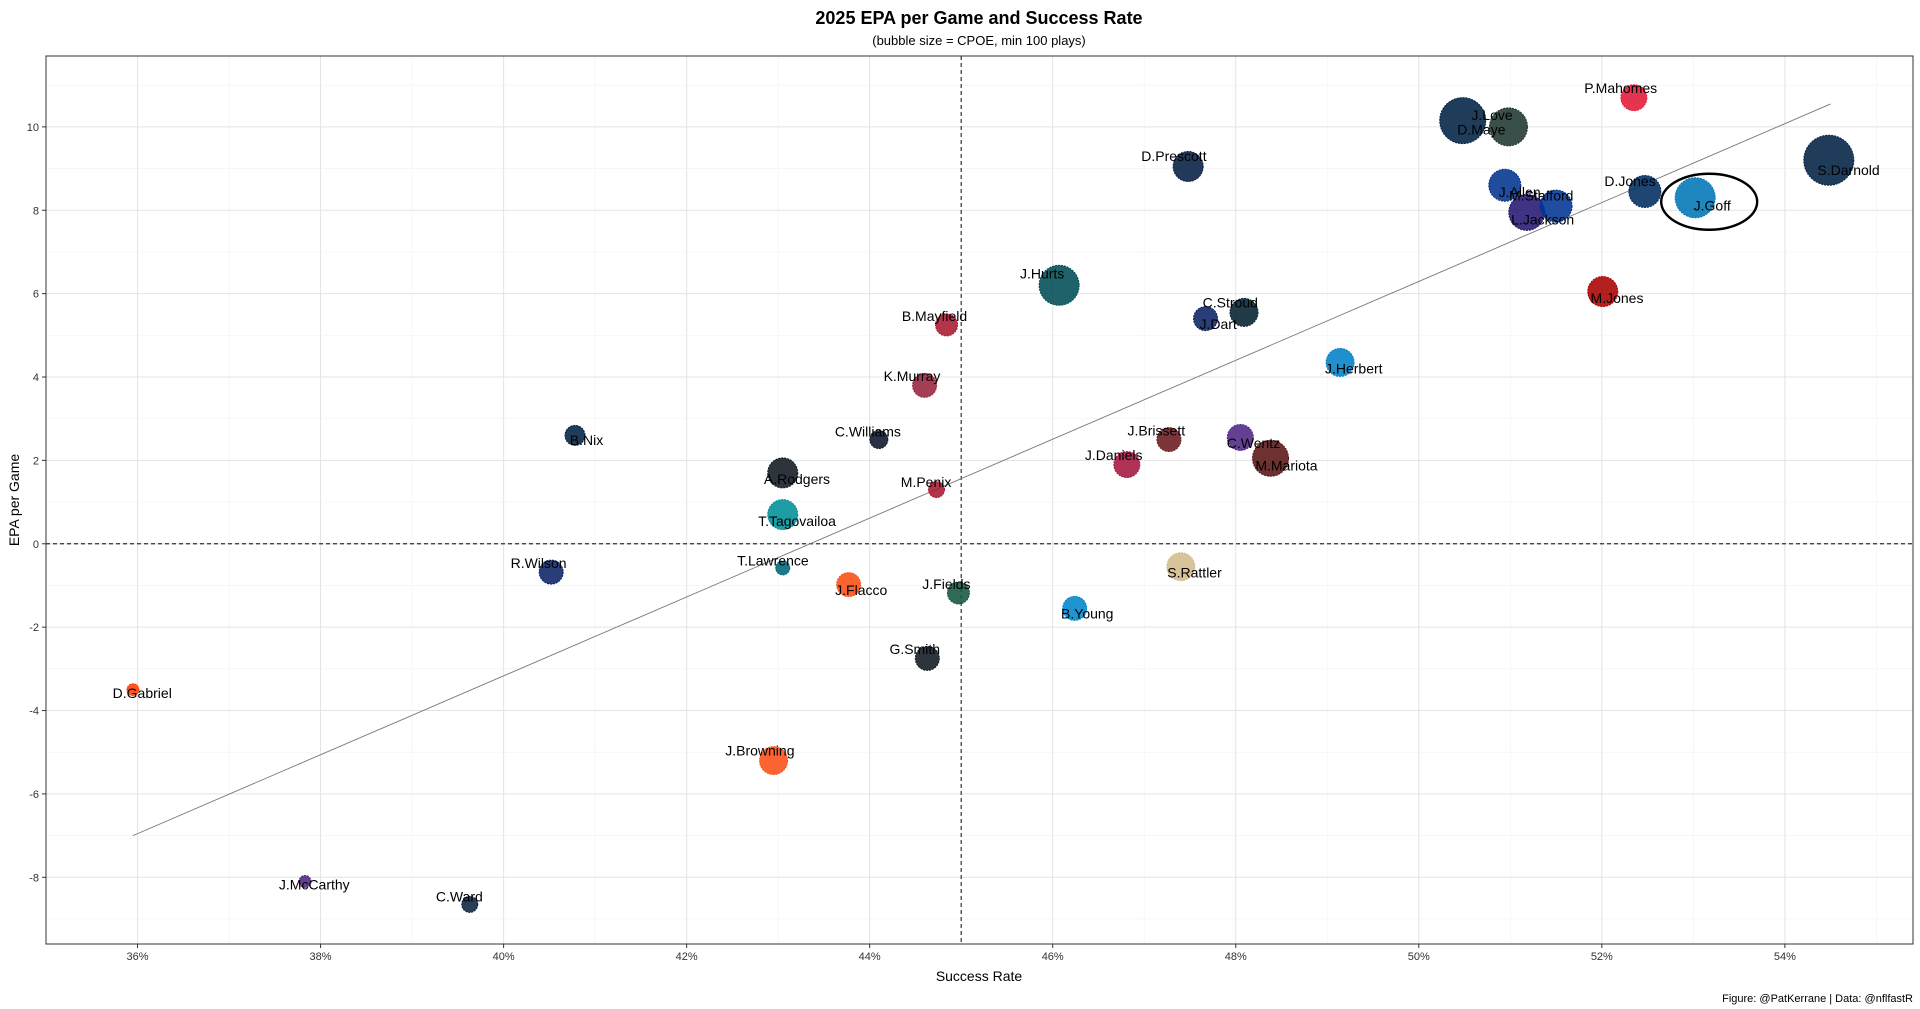  I want to click on point-label: M.Stafford, so click(1541, 195).